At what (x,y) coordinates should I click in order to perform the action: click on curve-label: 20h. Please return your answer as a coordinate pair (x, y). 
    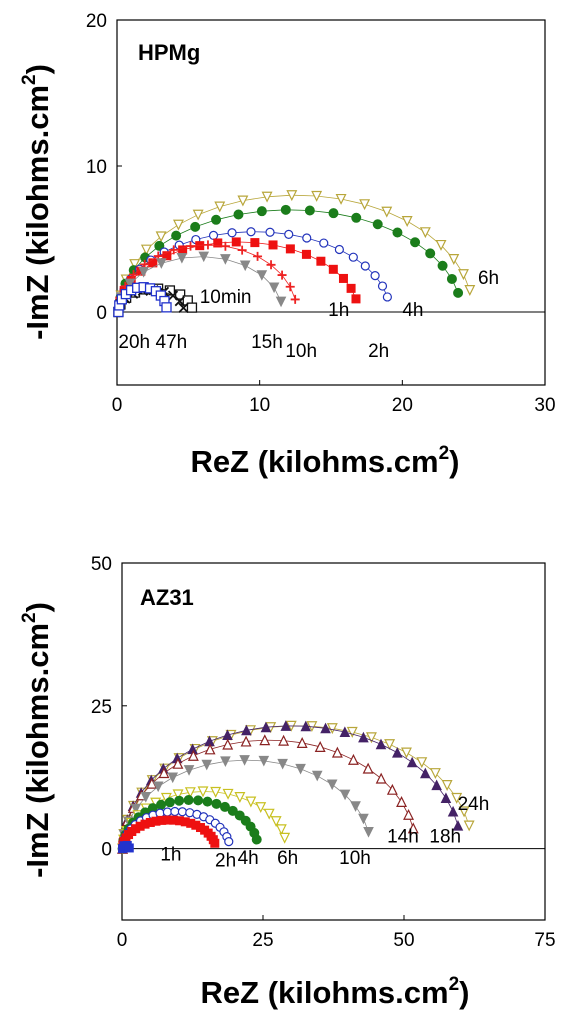
    Looking at the image, I should click on (134, 342).